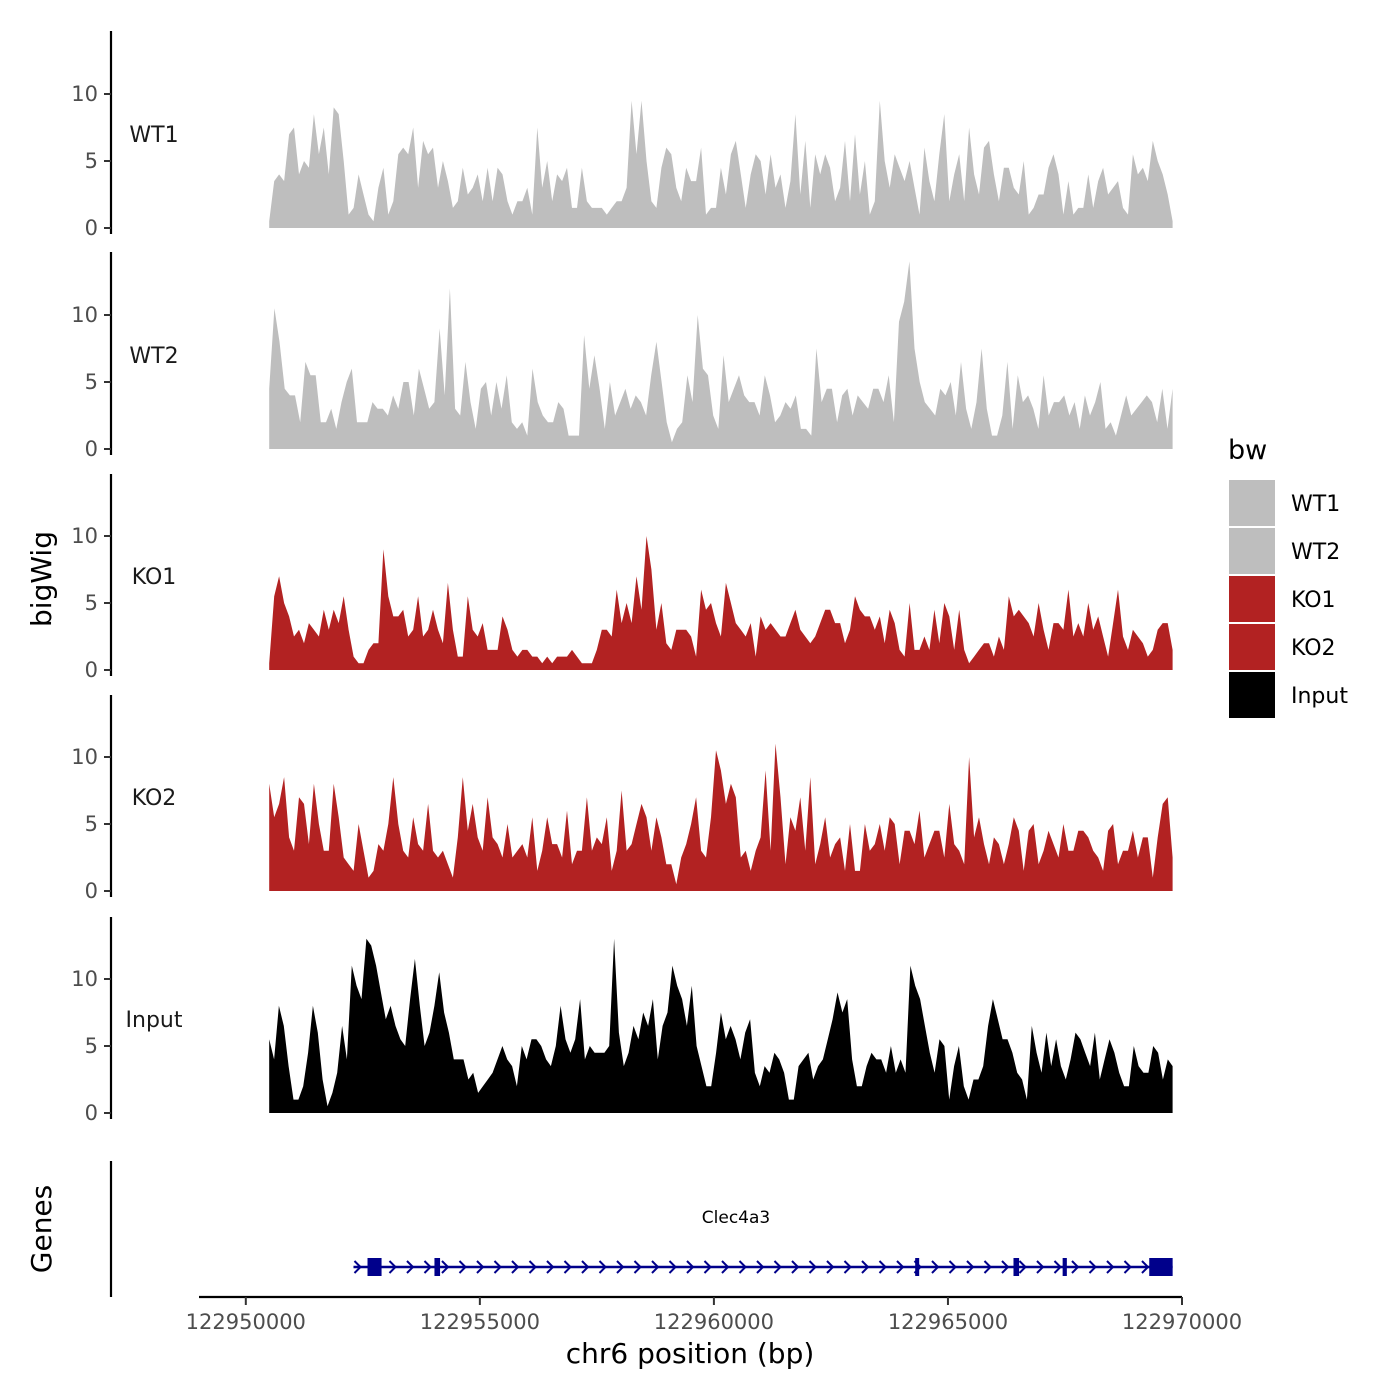 Image resolution: width=1400 pixels, height=1400 pixels. I want to click on track-label: KO1, so click(154, 577).